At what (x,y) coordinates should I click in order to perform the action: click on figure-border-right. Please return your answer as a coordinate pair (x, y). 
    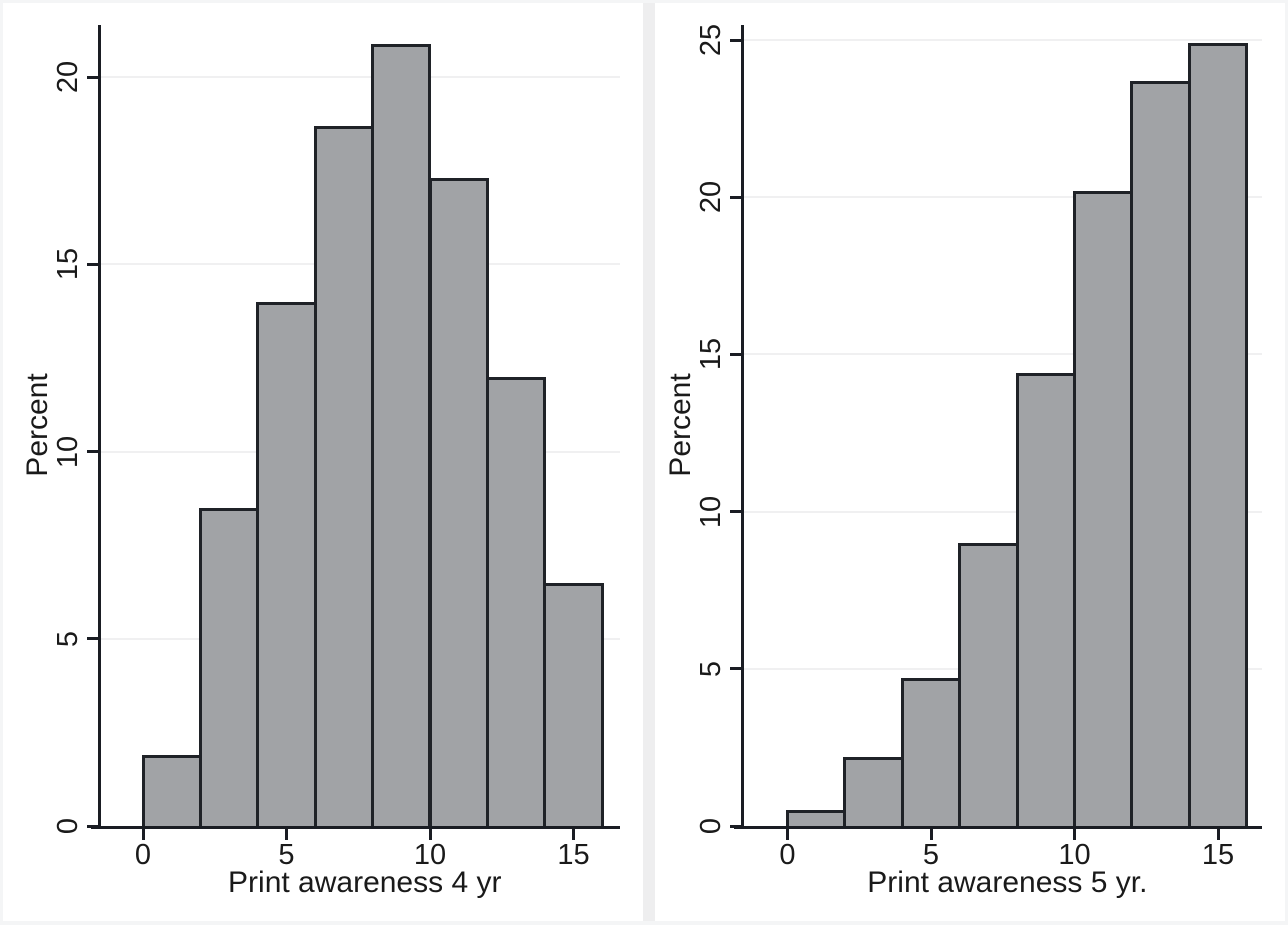
    Looking at the image, I should click on (1286, 462).